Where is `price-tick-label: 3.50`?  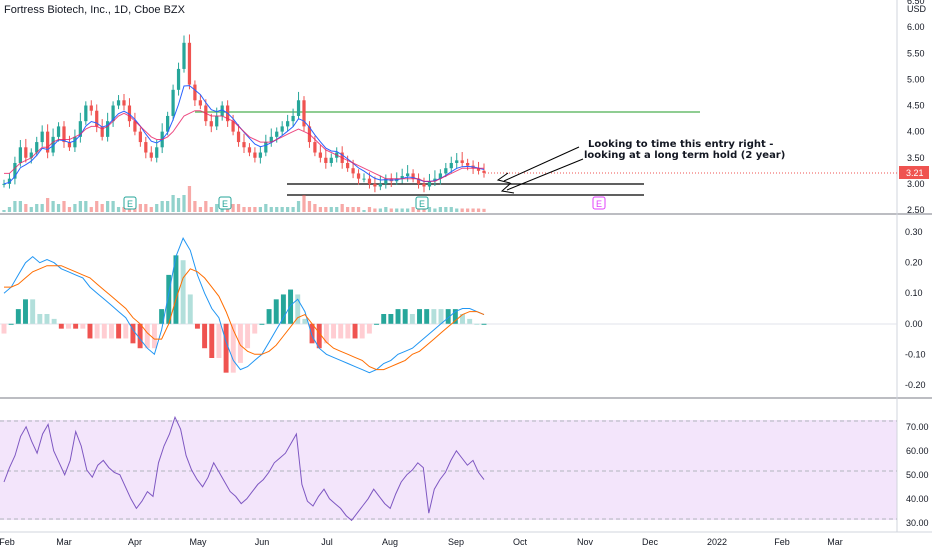
price-tick-label: 3.50 is located at coordinates (916, 158).